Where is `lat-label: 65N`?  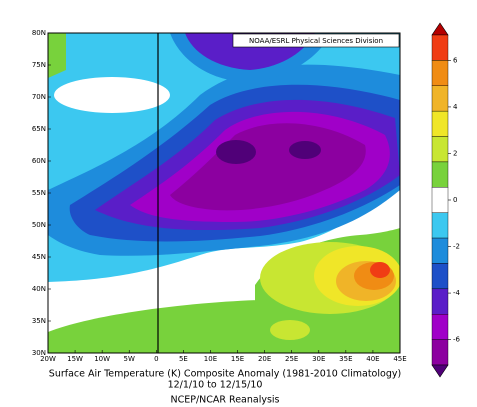 lat-label: 65N is located at coordinates (39, 129).